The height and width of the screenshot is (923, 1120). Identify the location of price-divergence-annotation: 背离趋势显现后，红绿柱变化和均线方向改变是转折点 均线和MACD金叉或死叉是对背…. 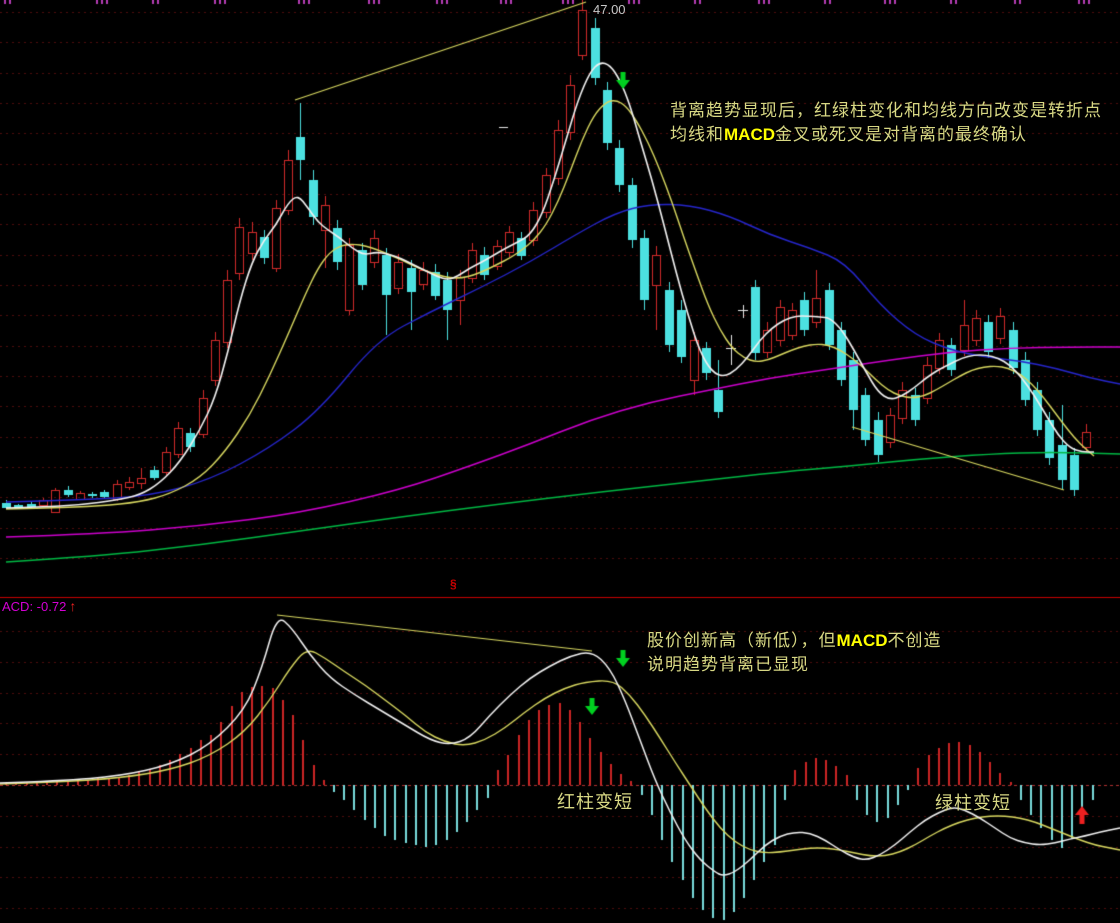
(886, 123).